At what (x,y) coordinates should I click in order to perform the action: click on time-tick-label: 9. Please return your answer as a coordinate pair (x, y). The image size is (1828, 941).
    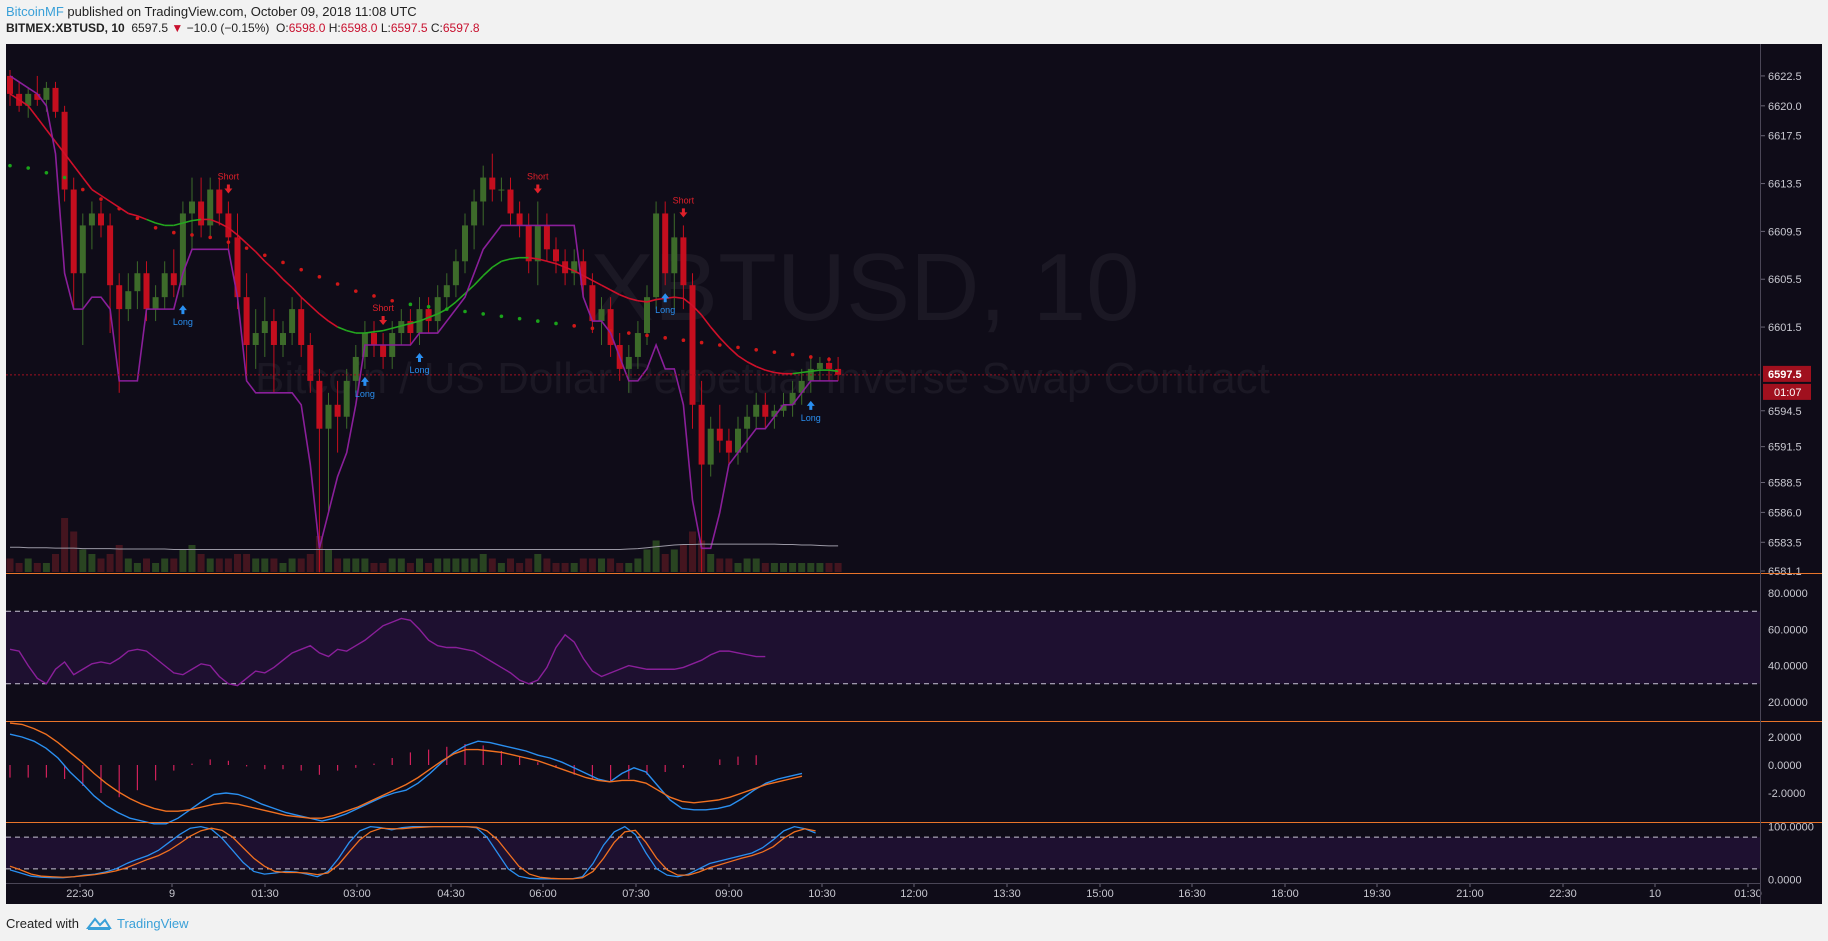
    Looking at the image, I should click on (172, 894).